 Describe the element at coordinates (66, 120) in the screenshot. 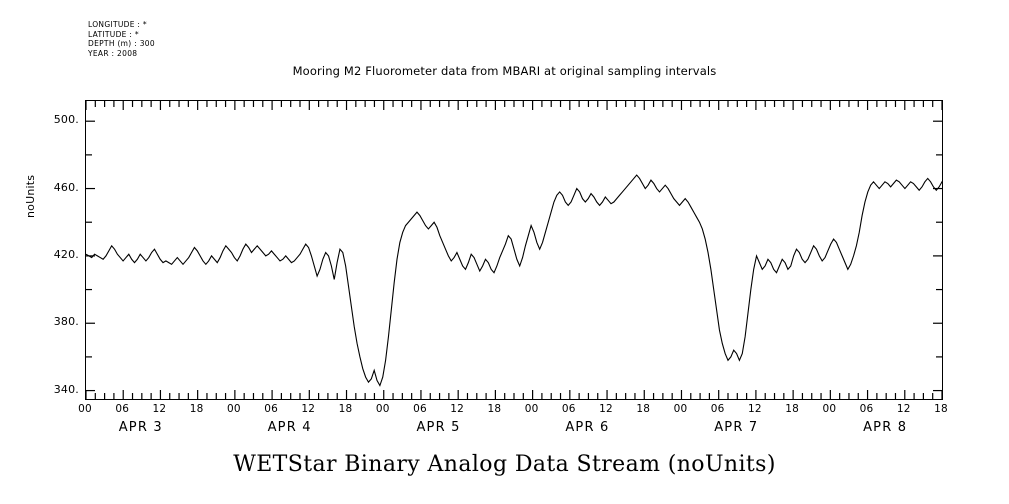

I see `y-tick-label: 500.` at that location.